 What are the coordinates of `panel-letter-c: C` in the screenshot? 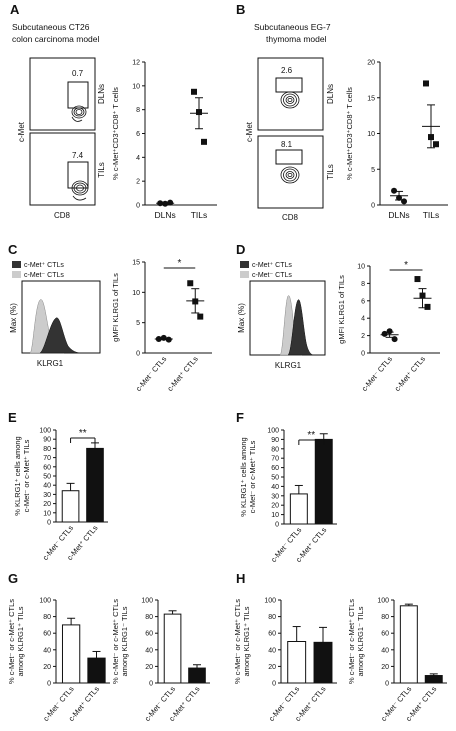 It's located at (13, 249).